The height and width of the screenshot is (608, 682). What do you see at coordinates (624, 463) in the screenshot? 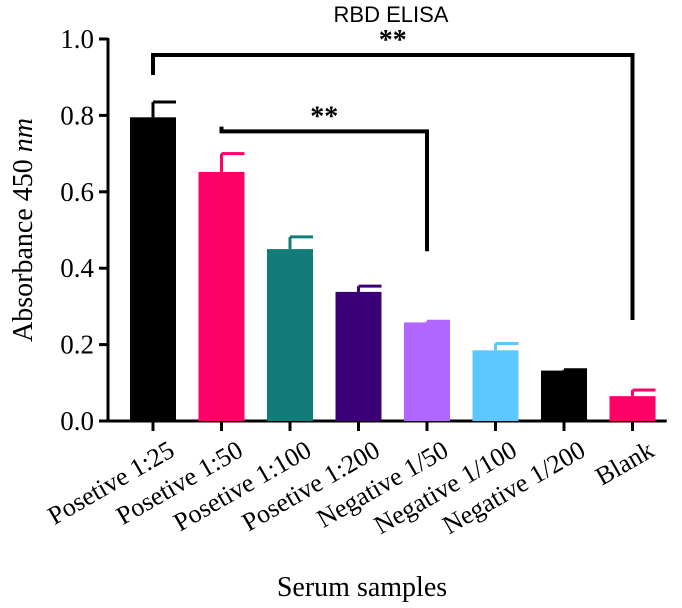
I see `x-tick-label: Blank` at bounding box center [624, 463].